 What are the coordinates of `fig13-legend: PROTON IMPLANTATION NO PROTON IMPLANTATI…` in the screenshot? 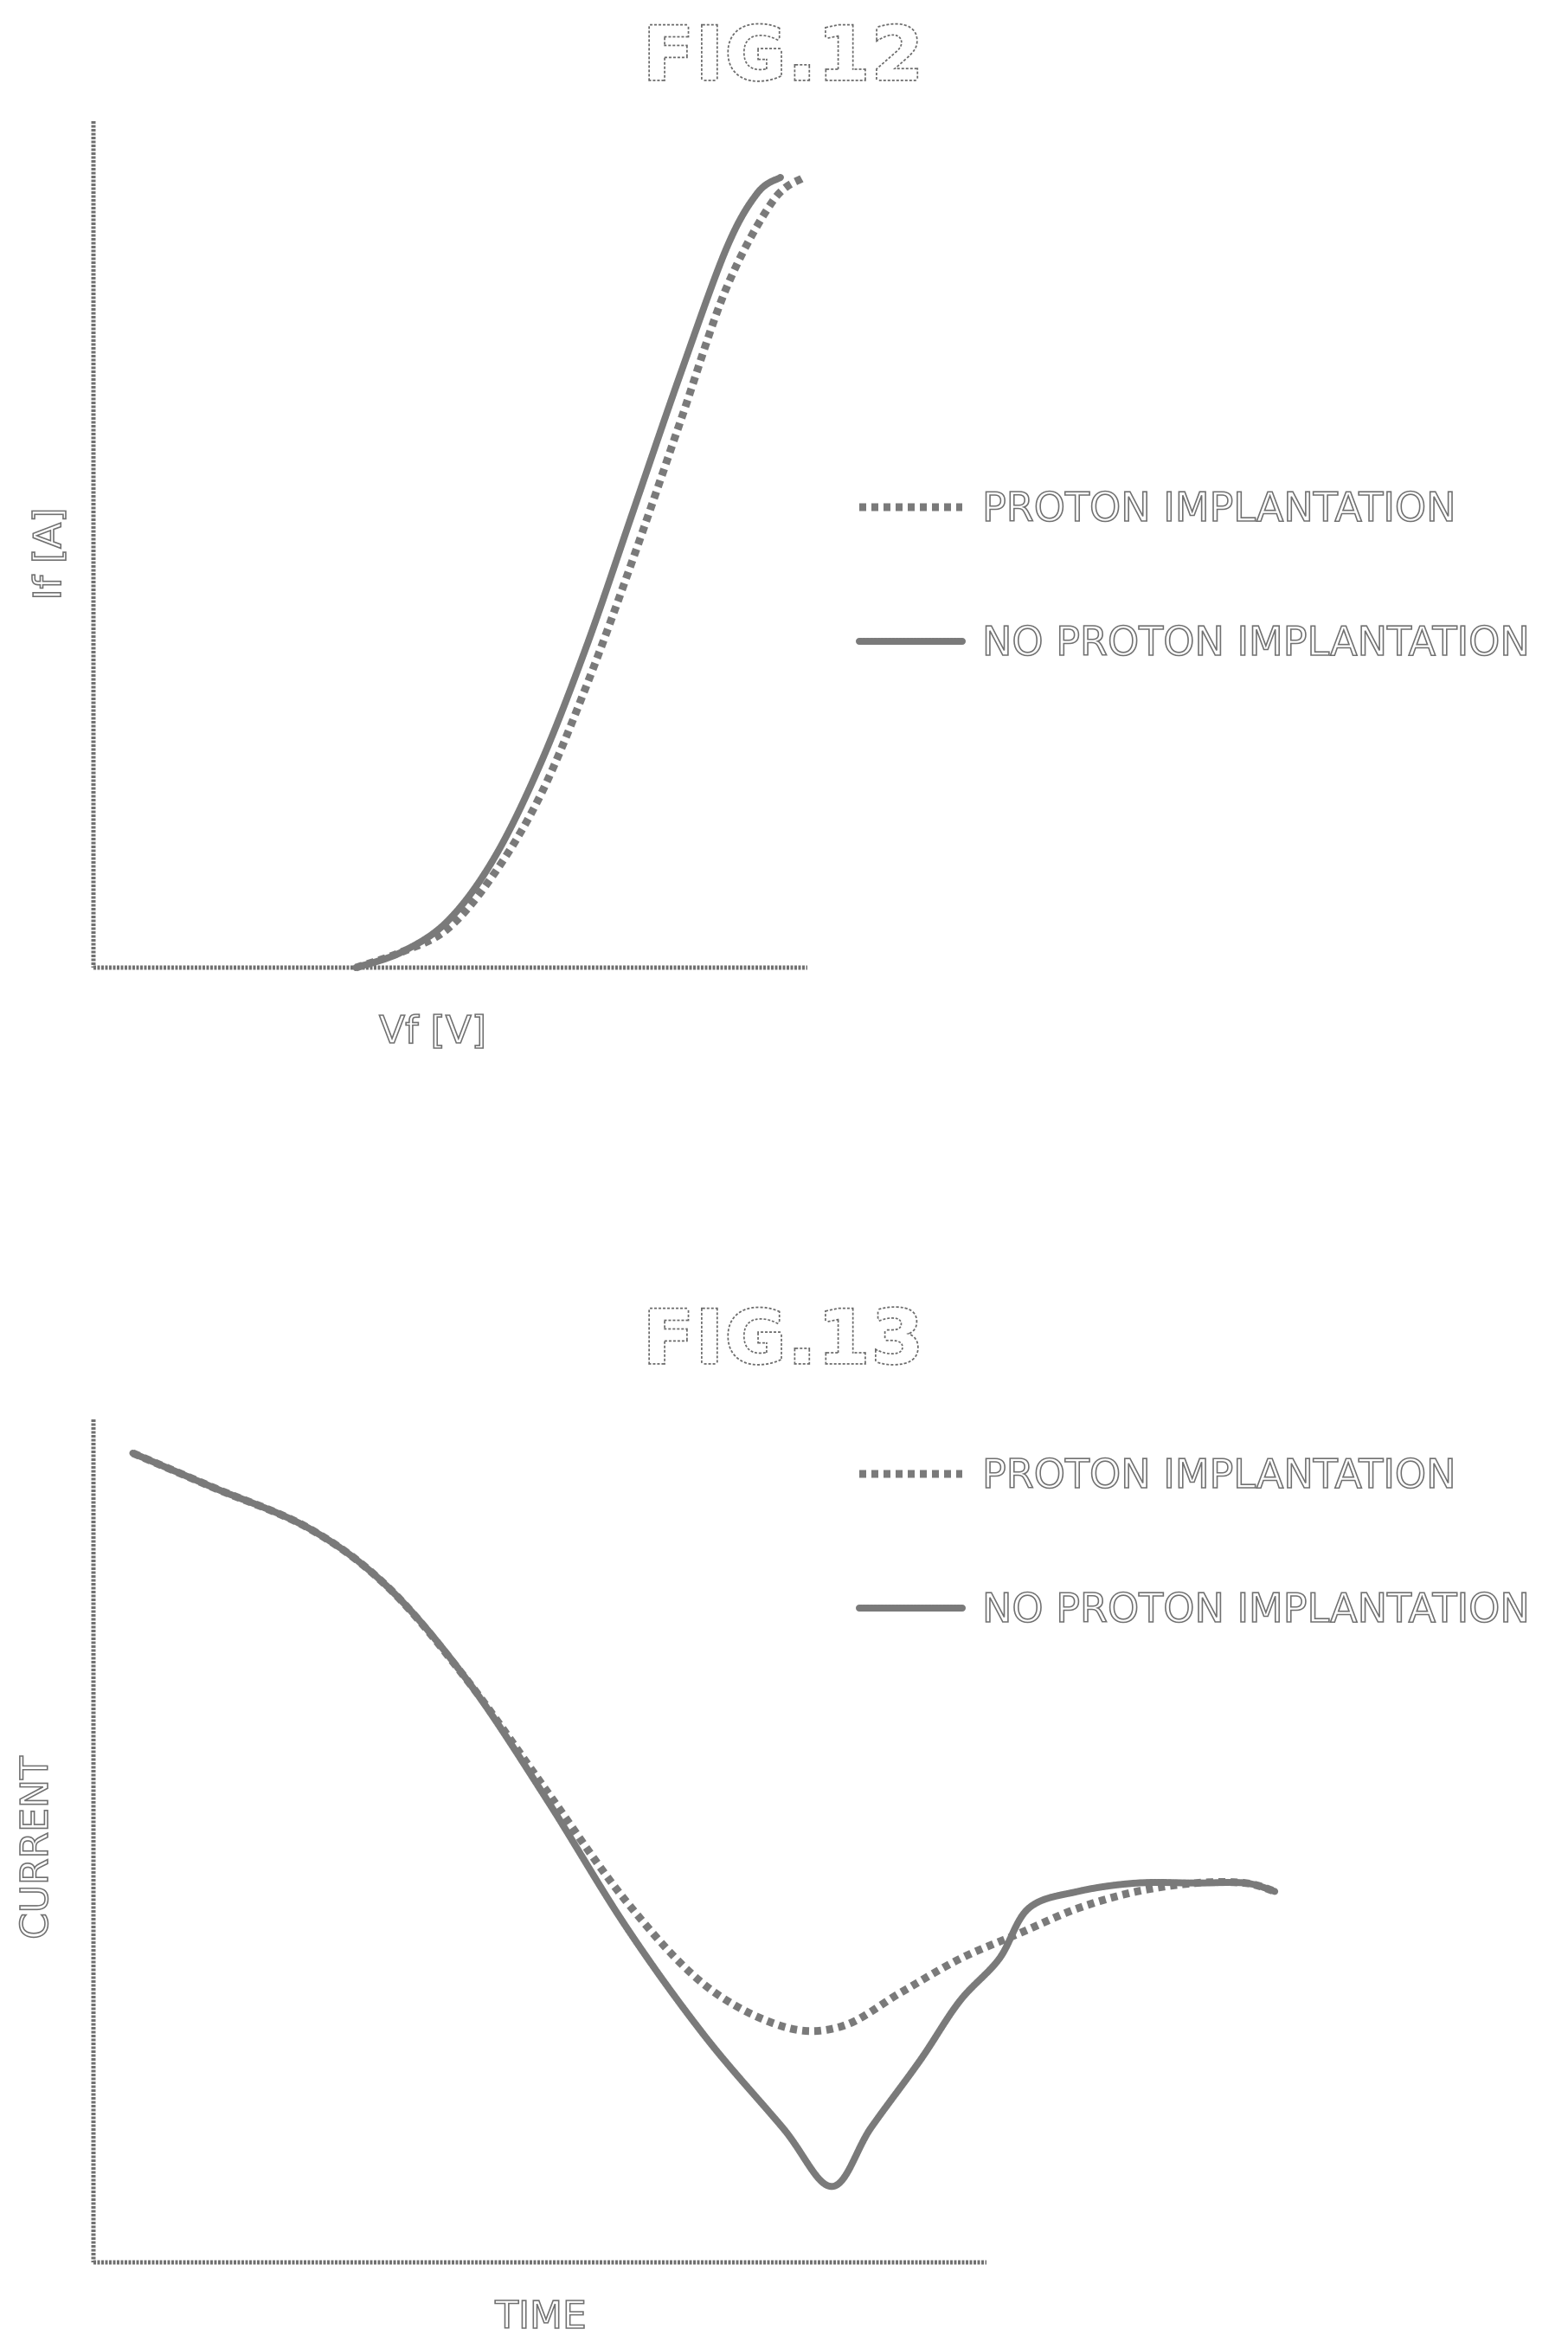 It's located at (1193, 1541).